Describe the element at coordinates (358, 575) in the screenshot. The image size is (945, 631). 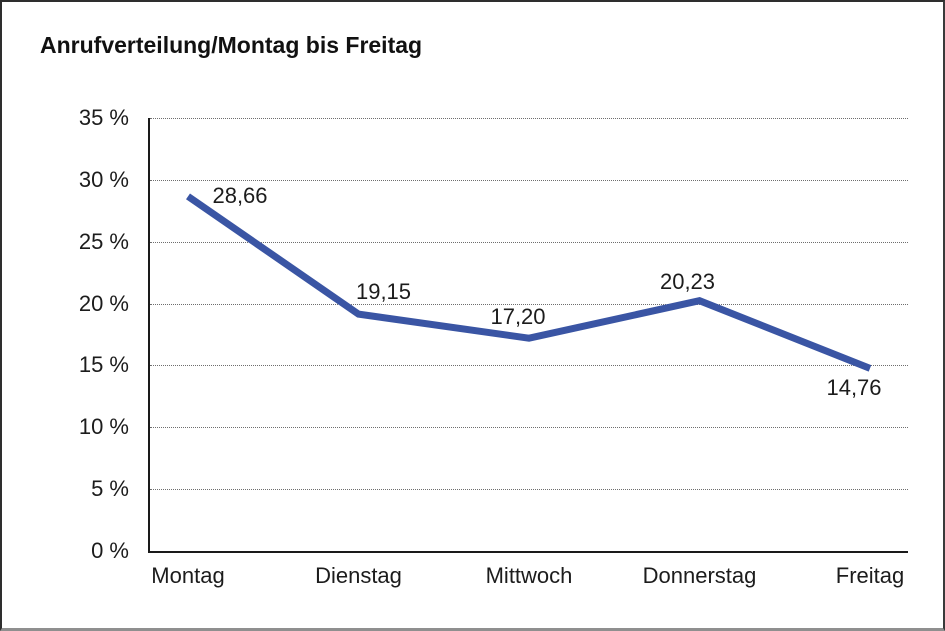
I see `x-axis-category-label: Dienstag` at that location.